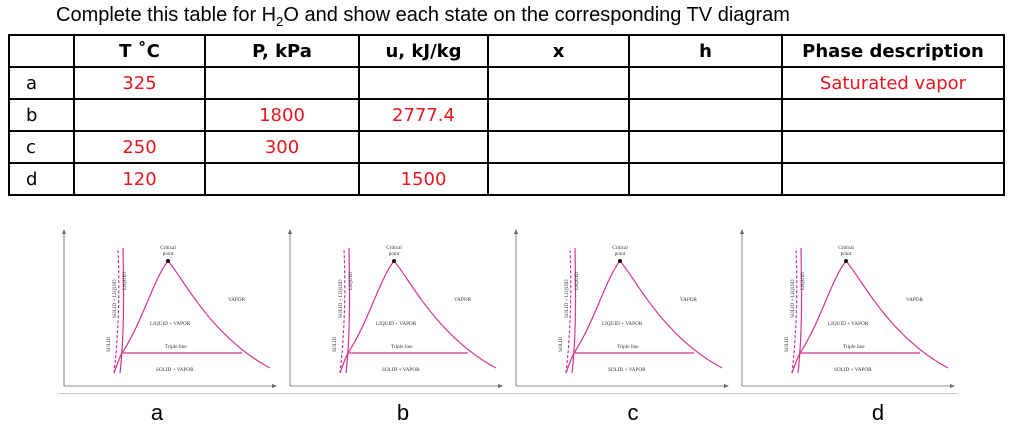  Describe the element at coordinates (893, 51) in the screenshot. I see `header-phase: Phase description` at that location.